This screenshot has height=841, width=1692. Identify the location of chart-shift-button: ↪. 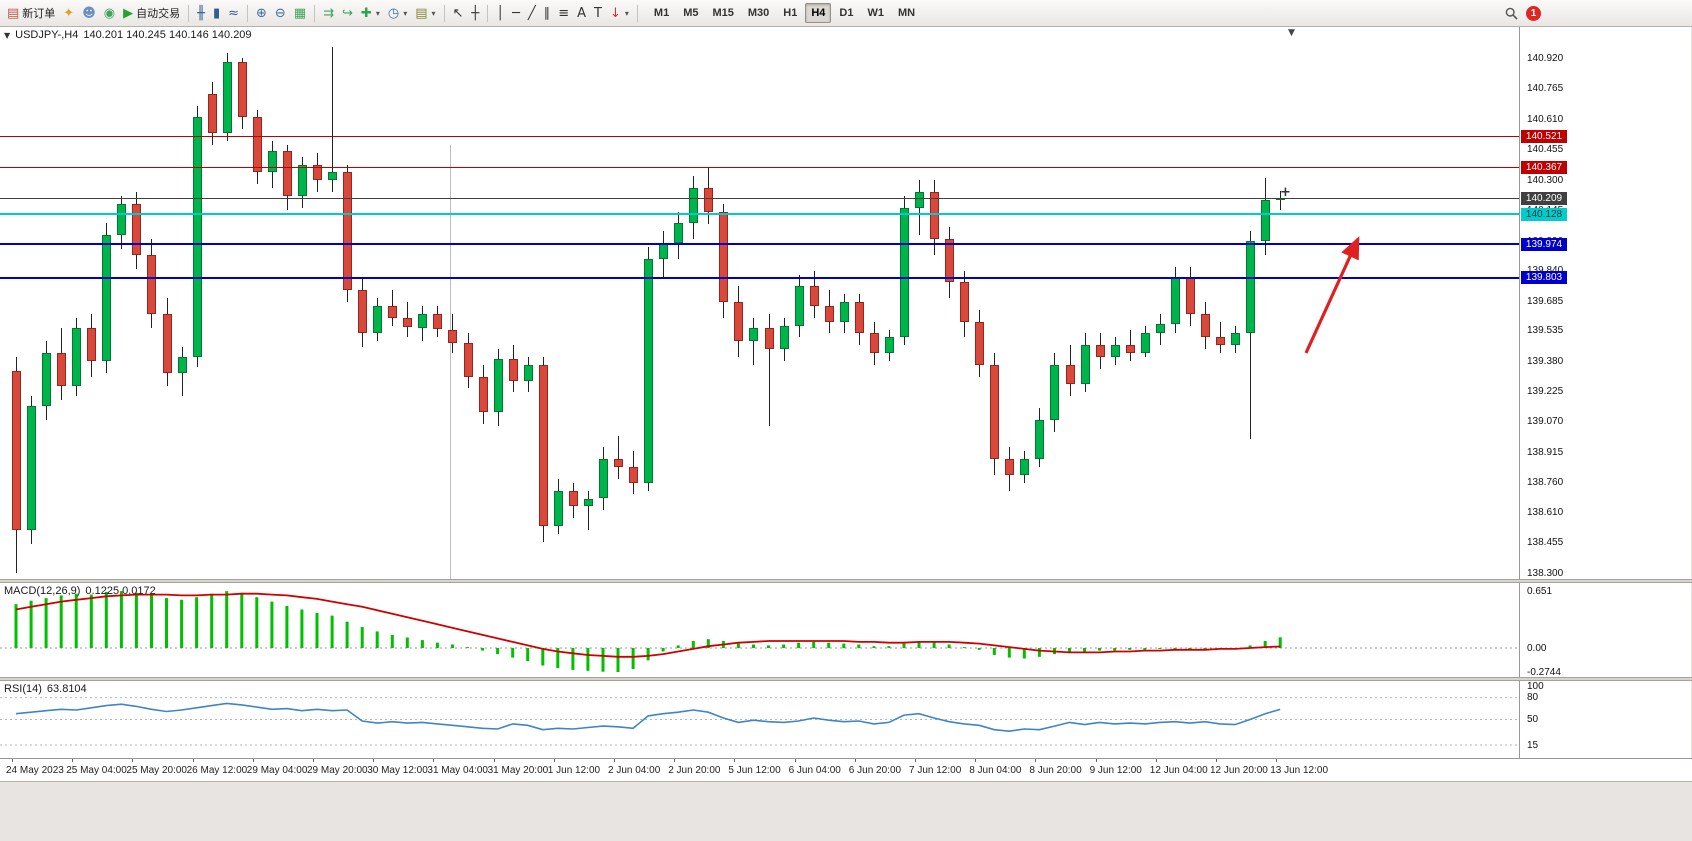
(347, 13).